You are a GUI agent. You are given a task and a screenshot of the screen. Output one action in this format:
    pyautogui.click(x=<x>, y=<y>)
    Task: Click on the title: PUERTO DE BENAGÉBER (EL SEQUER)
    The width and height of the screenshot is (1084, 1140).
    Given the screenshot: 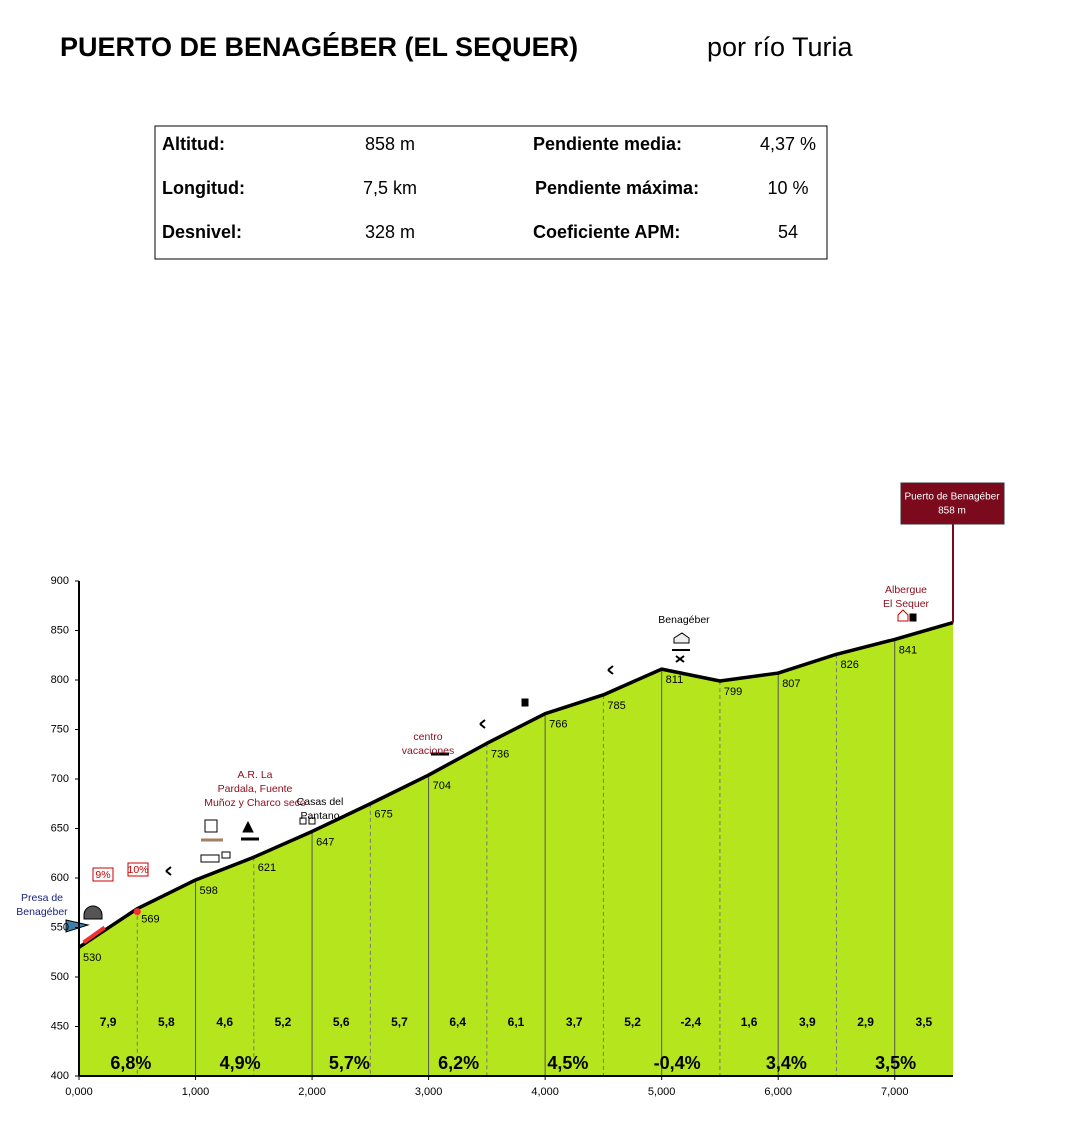 What is the action you would take?
    pyautogui.click(x=319, y=46)
    